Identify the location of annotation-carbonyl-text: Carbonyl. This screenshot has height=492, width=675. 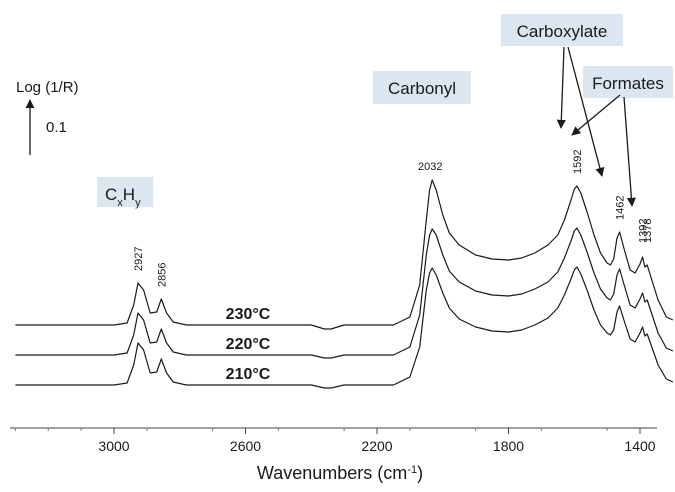
(422, 88).